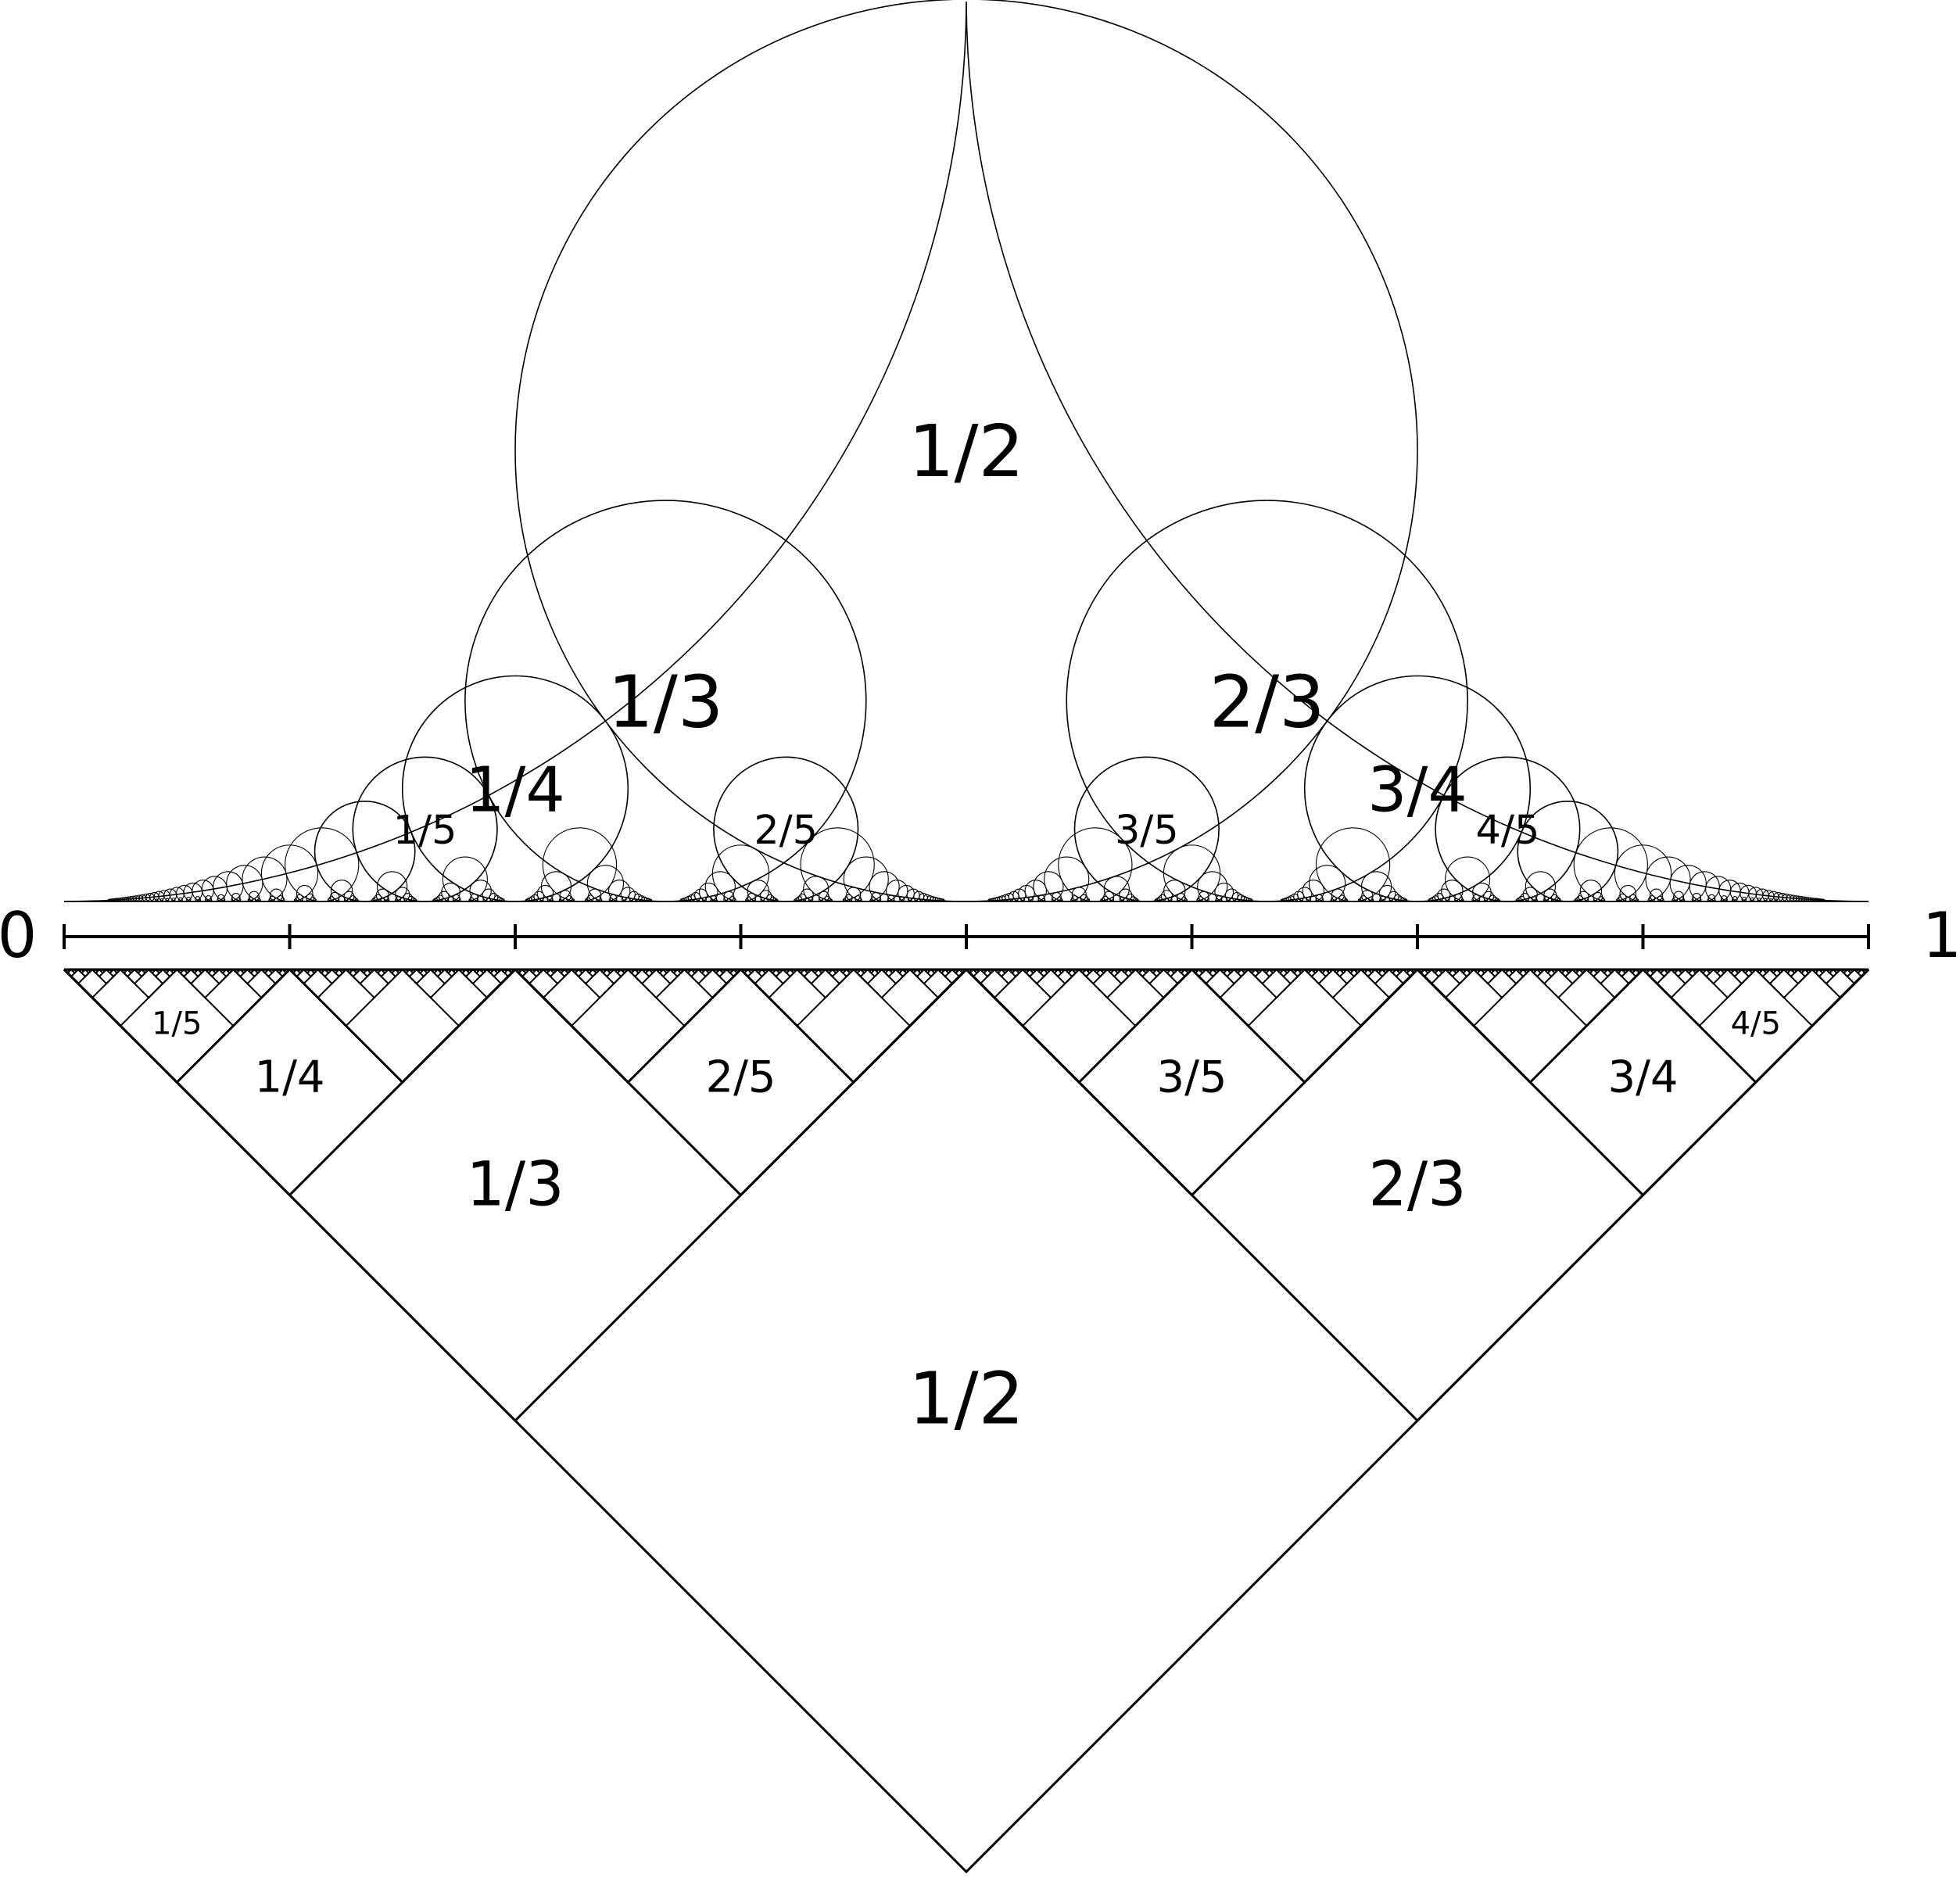 Image resolution: width=1960 pixels, height=1878 pixels. I want to click on circle-label: 1/2, so click(966, 451).